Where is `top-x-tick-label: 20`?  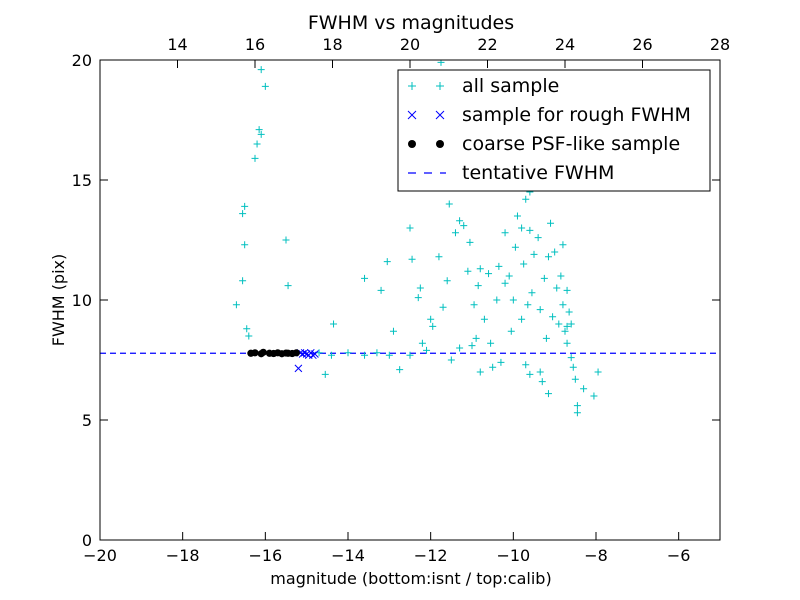
top-x-tick-label: 20 is located at coordinates (410, 44).